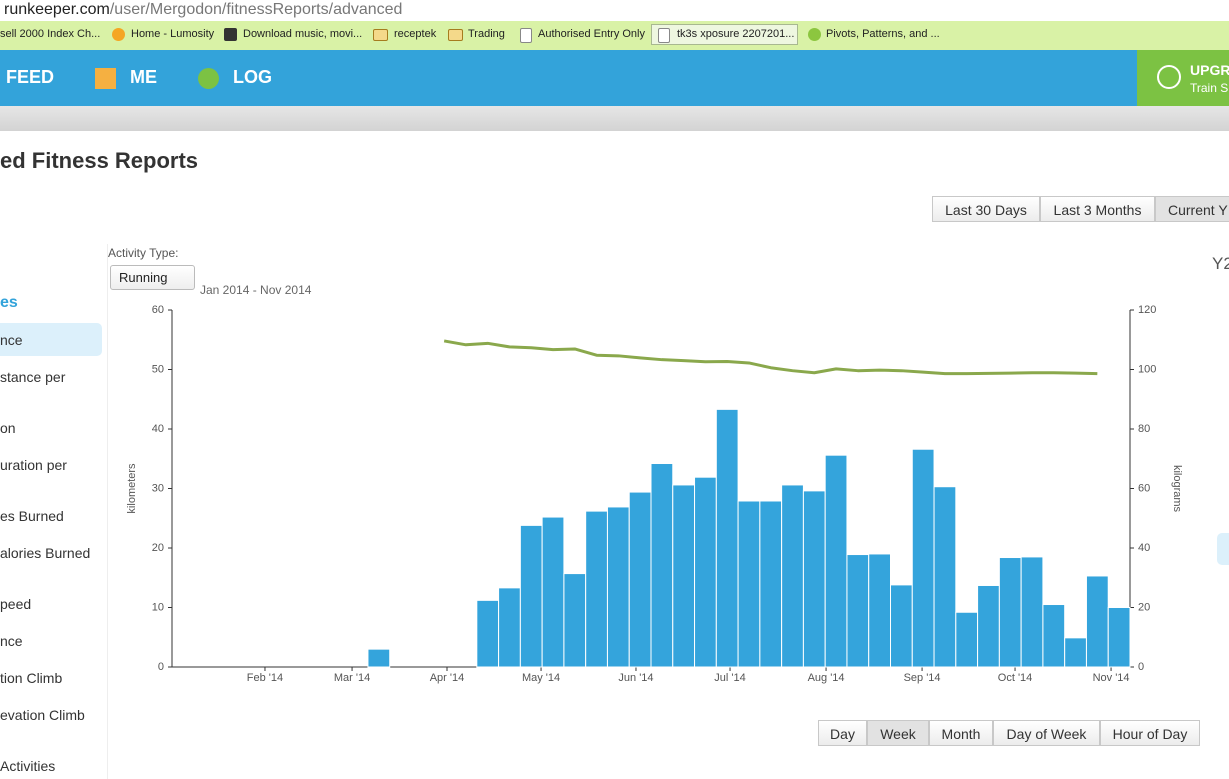 The height and width of the screenshot is (779, 1229). What do you see at coordinates (1015, 678) in the screenshot?
I see `x-tick-label: Oct '14` at bounding box center [1015, 678].